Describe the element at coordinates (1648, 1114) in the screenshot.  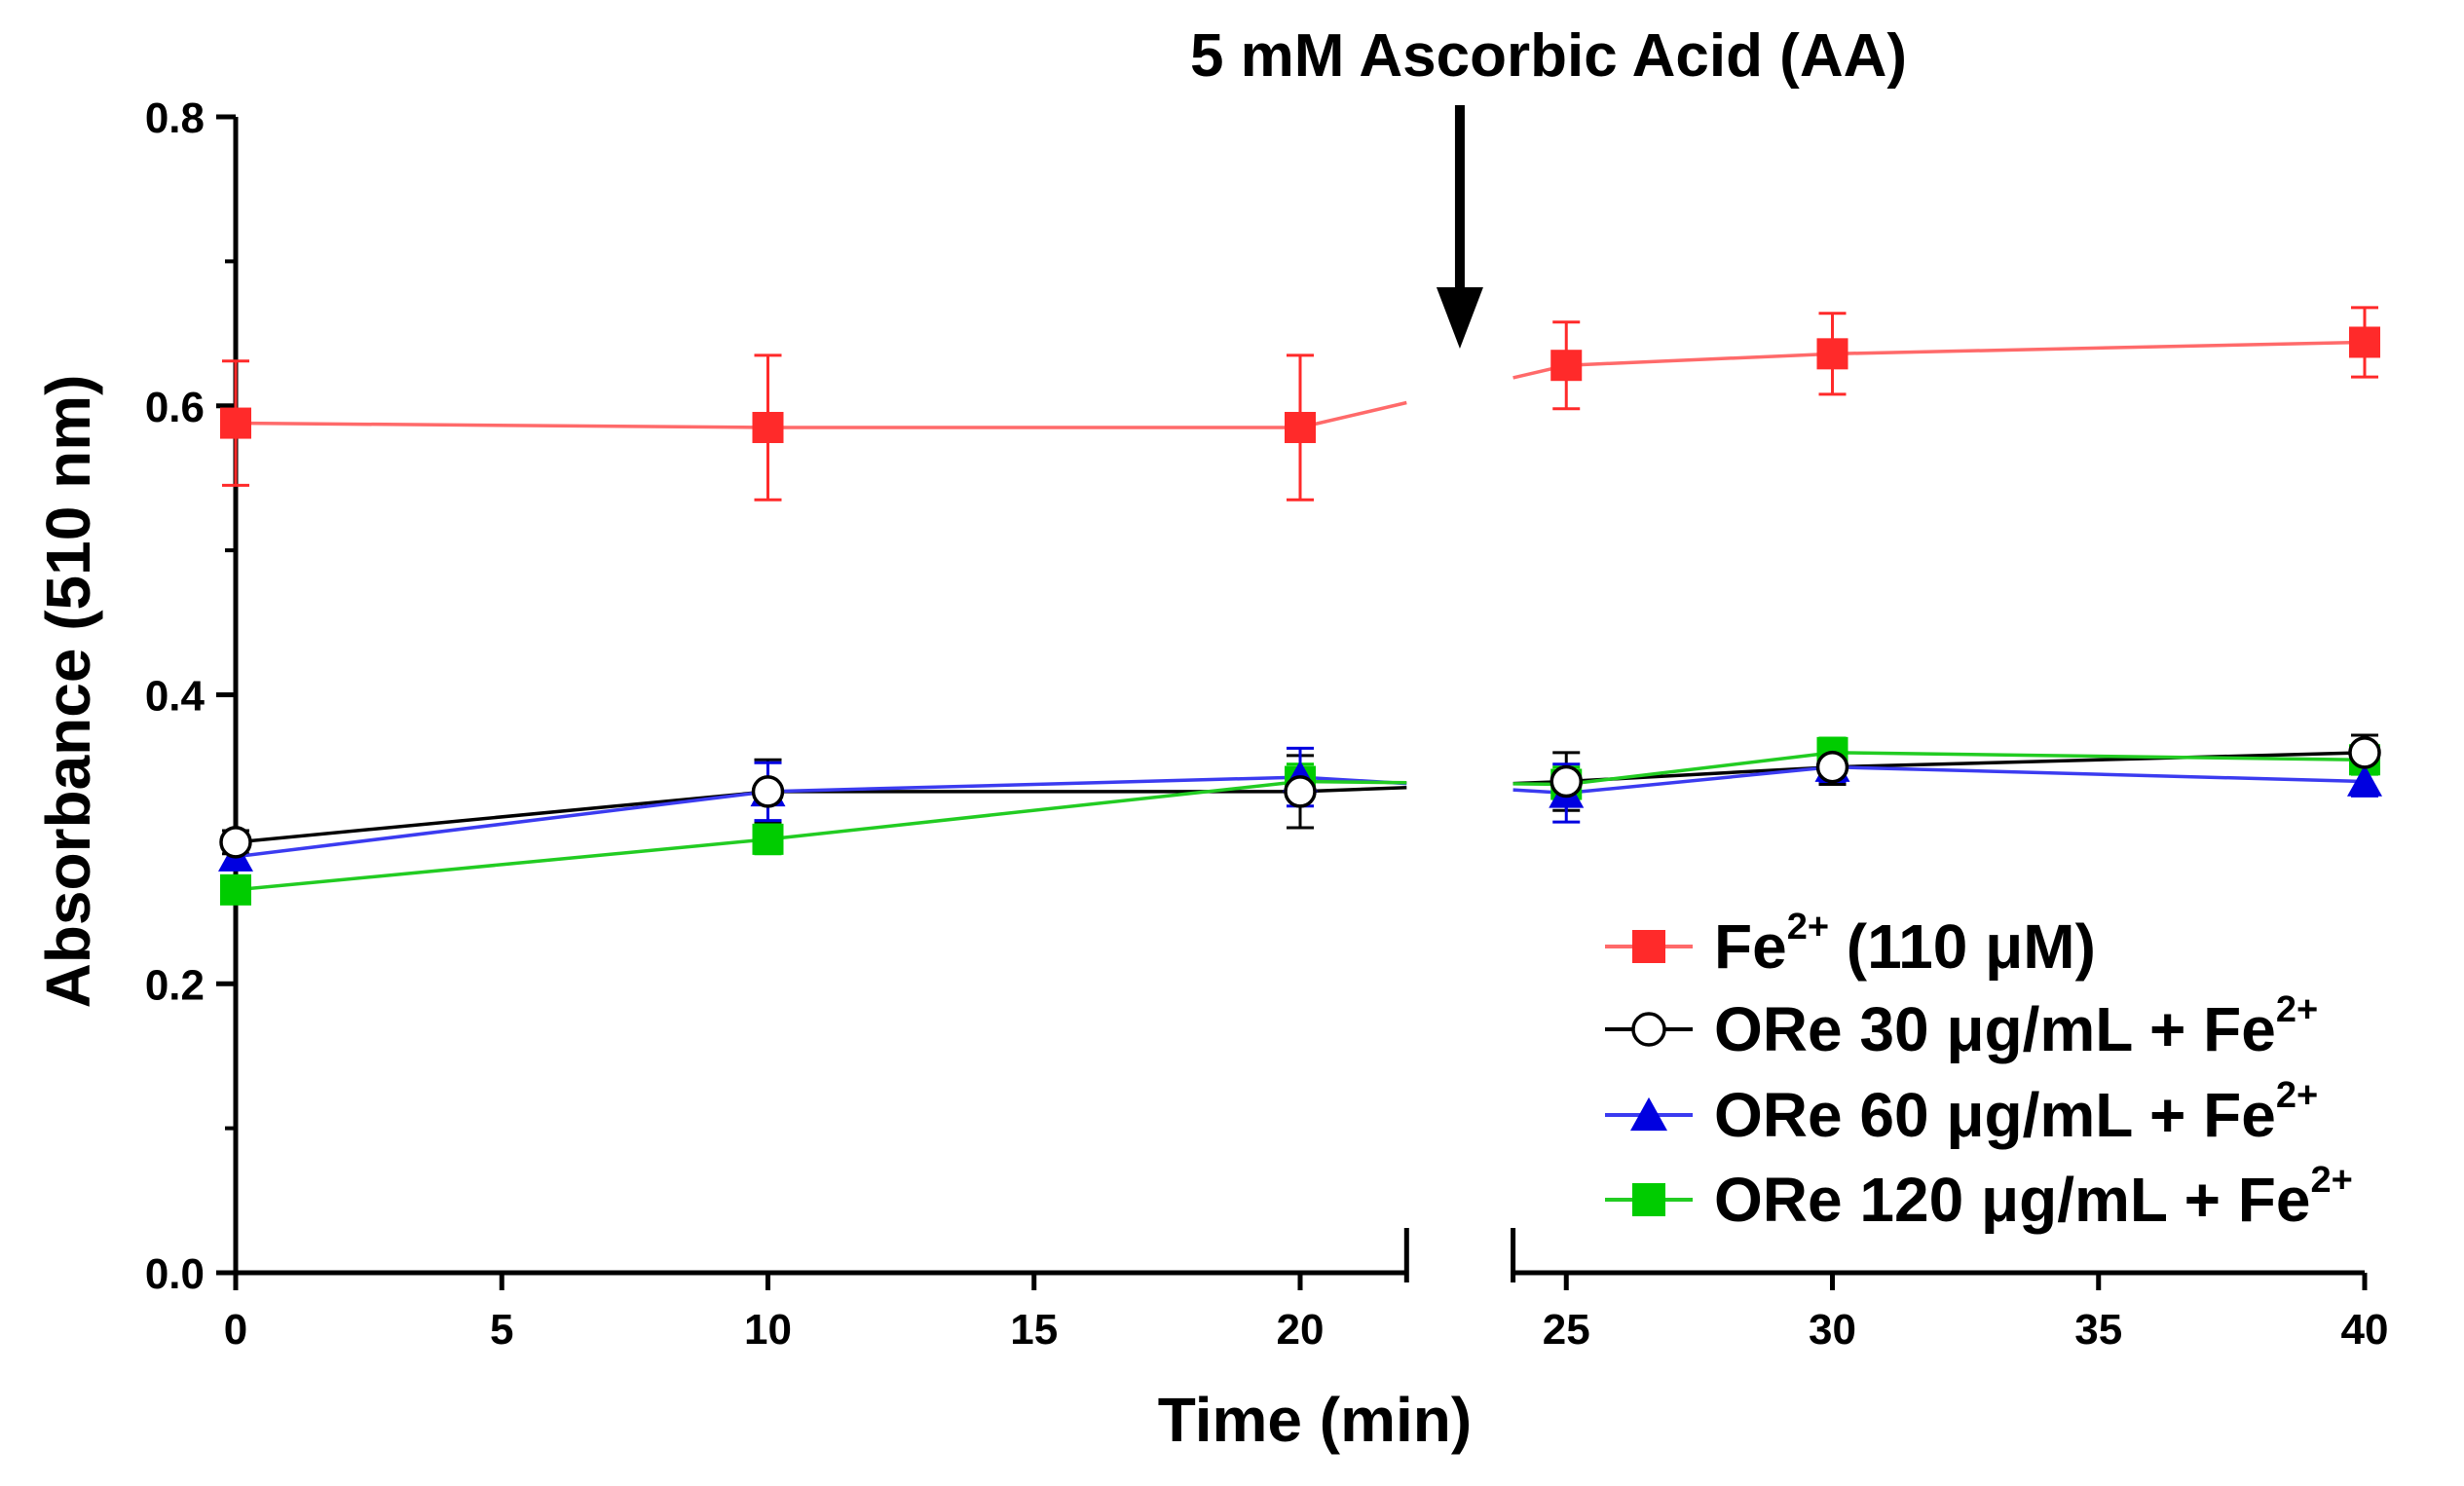
I see `legend-marker-ore60` at that location.